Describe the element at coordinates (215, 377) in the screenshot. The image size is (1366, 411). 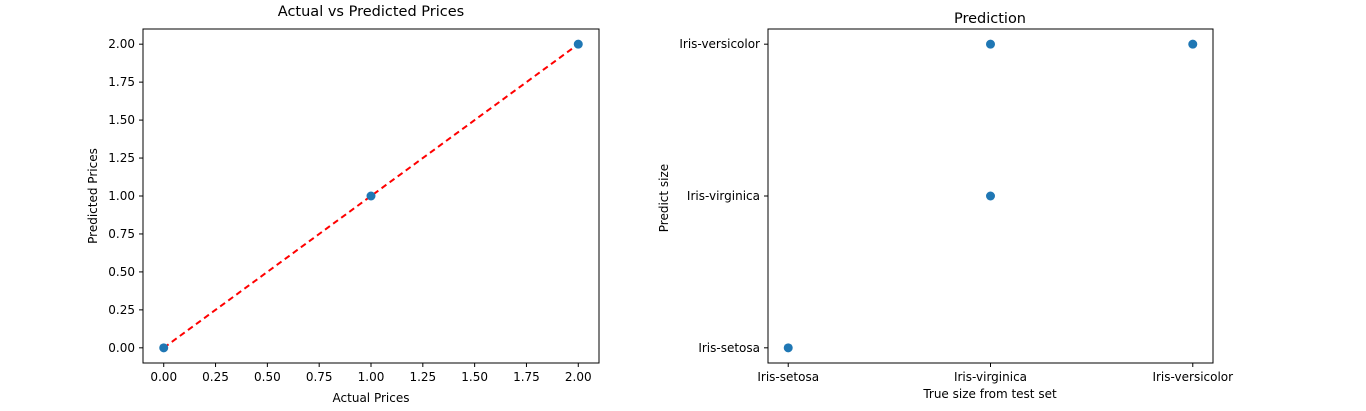
I see `x-tick-label: 0.25` at that location.